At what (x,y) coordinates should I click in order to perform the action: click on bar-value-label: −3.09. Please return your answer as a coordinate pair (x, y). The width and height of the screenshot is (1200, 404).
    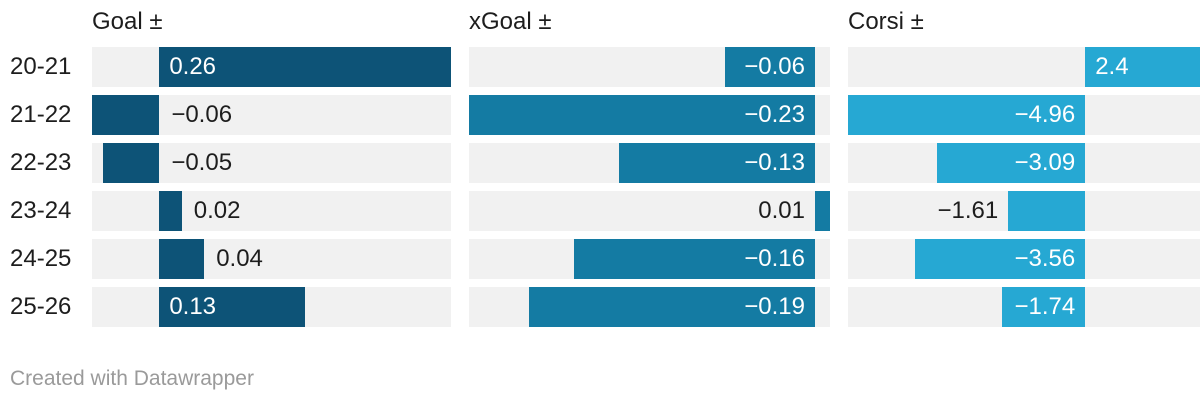
    Looking at the image, I should click on (1045, 162).